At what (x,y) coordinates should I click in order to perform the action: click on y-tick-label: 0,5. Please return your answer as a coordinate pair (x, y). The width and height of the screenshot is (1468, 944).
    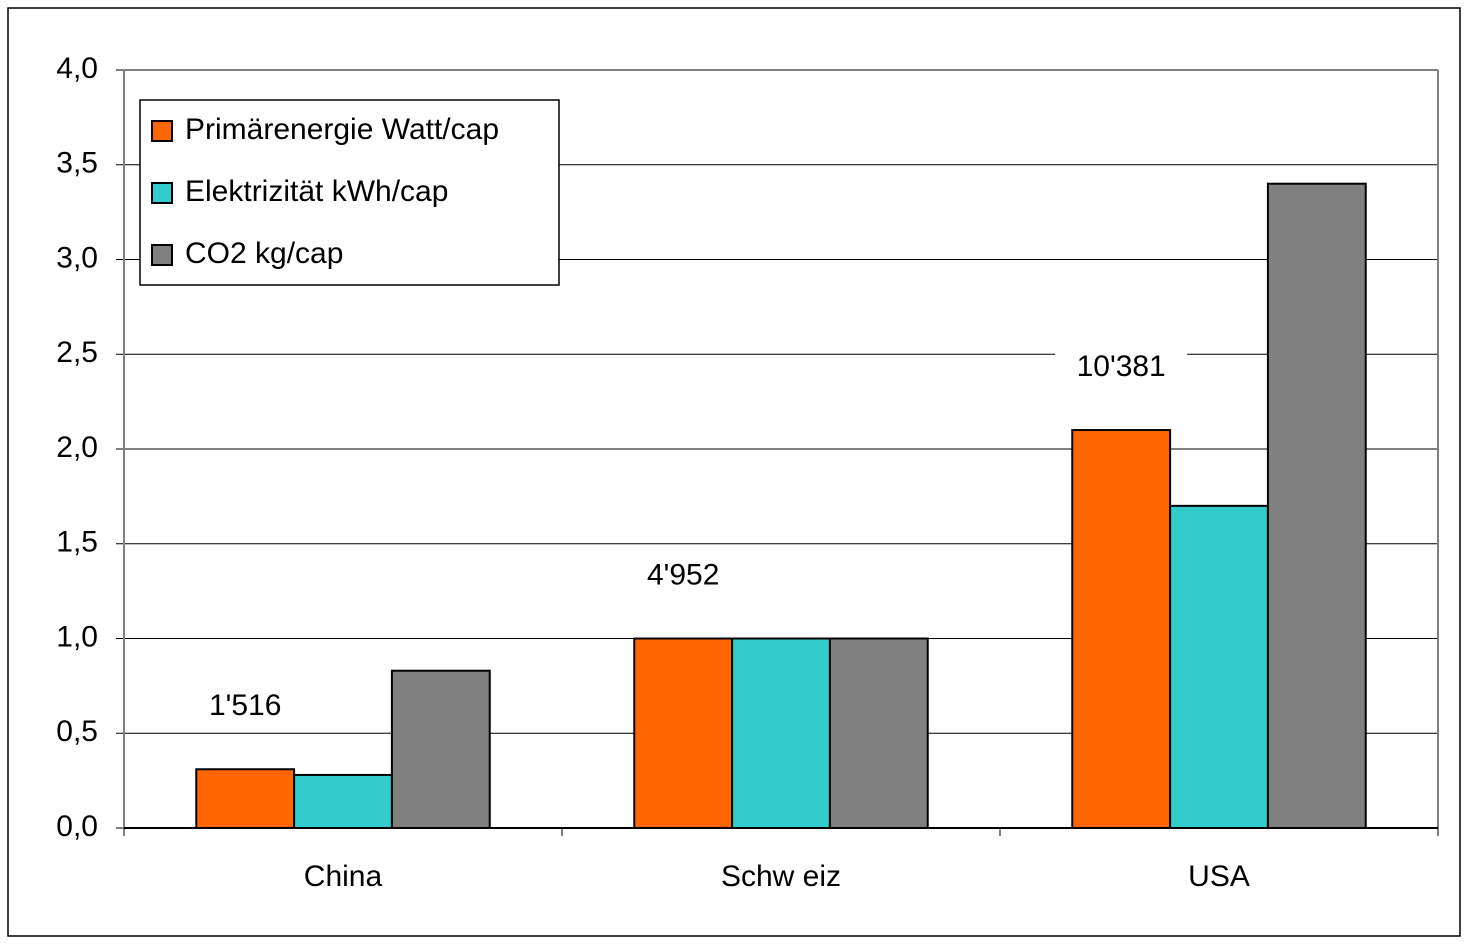
    Looking at the image, I should click on (77, 731).